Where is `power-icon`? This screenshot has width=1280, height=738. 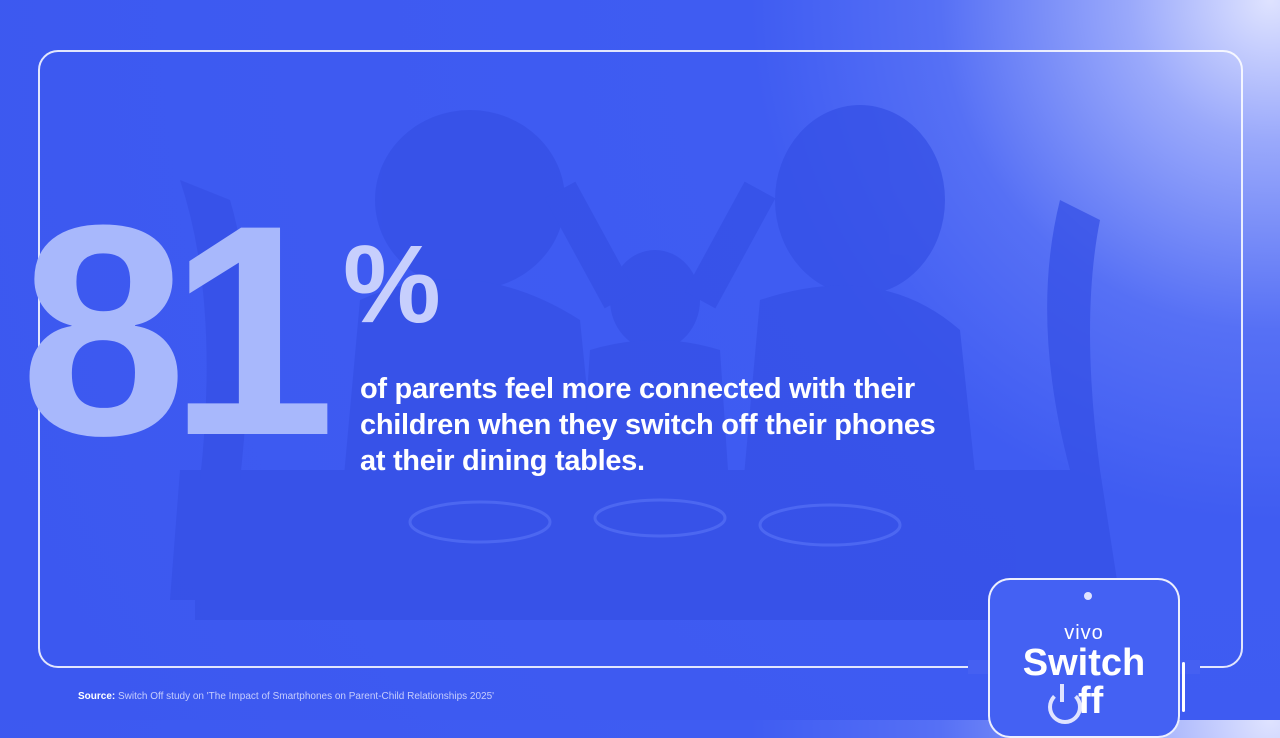
power-icon is located at coordinates (1065, 707).